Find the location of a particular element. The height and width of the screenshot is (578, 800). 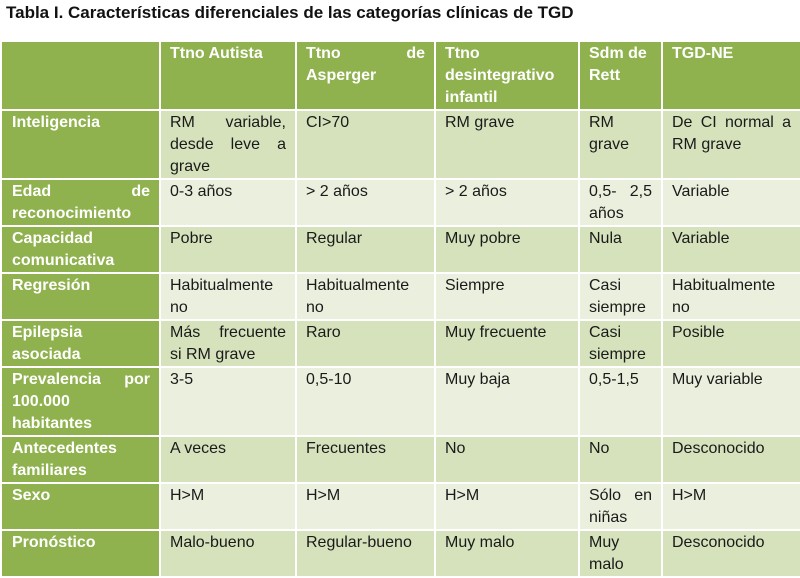

table-cell: Raro is located at coordinates (365, 343).